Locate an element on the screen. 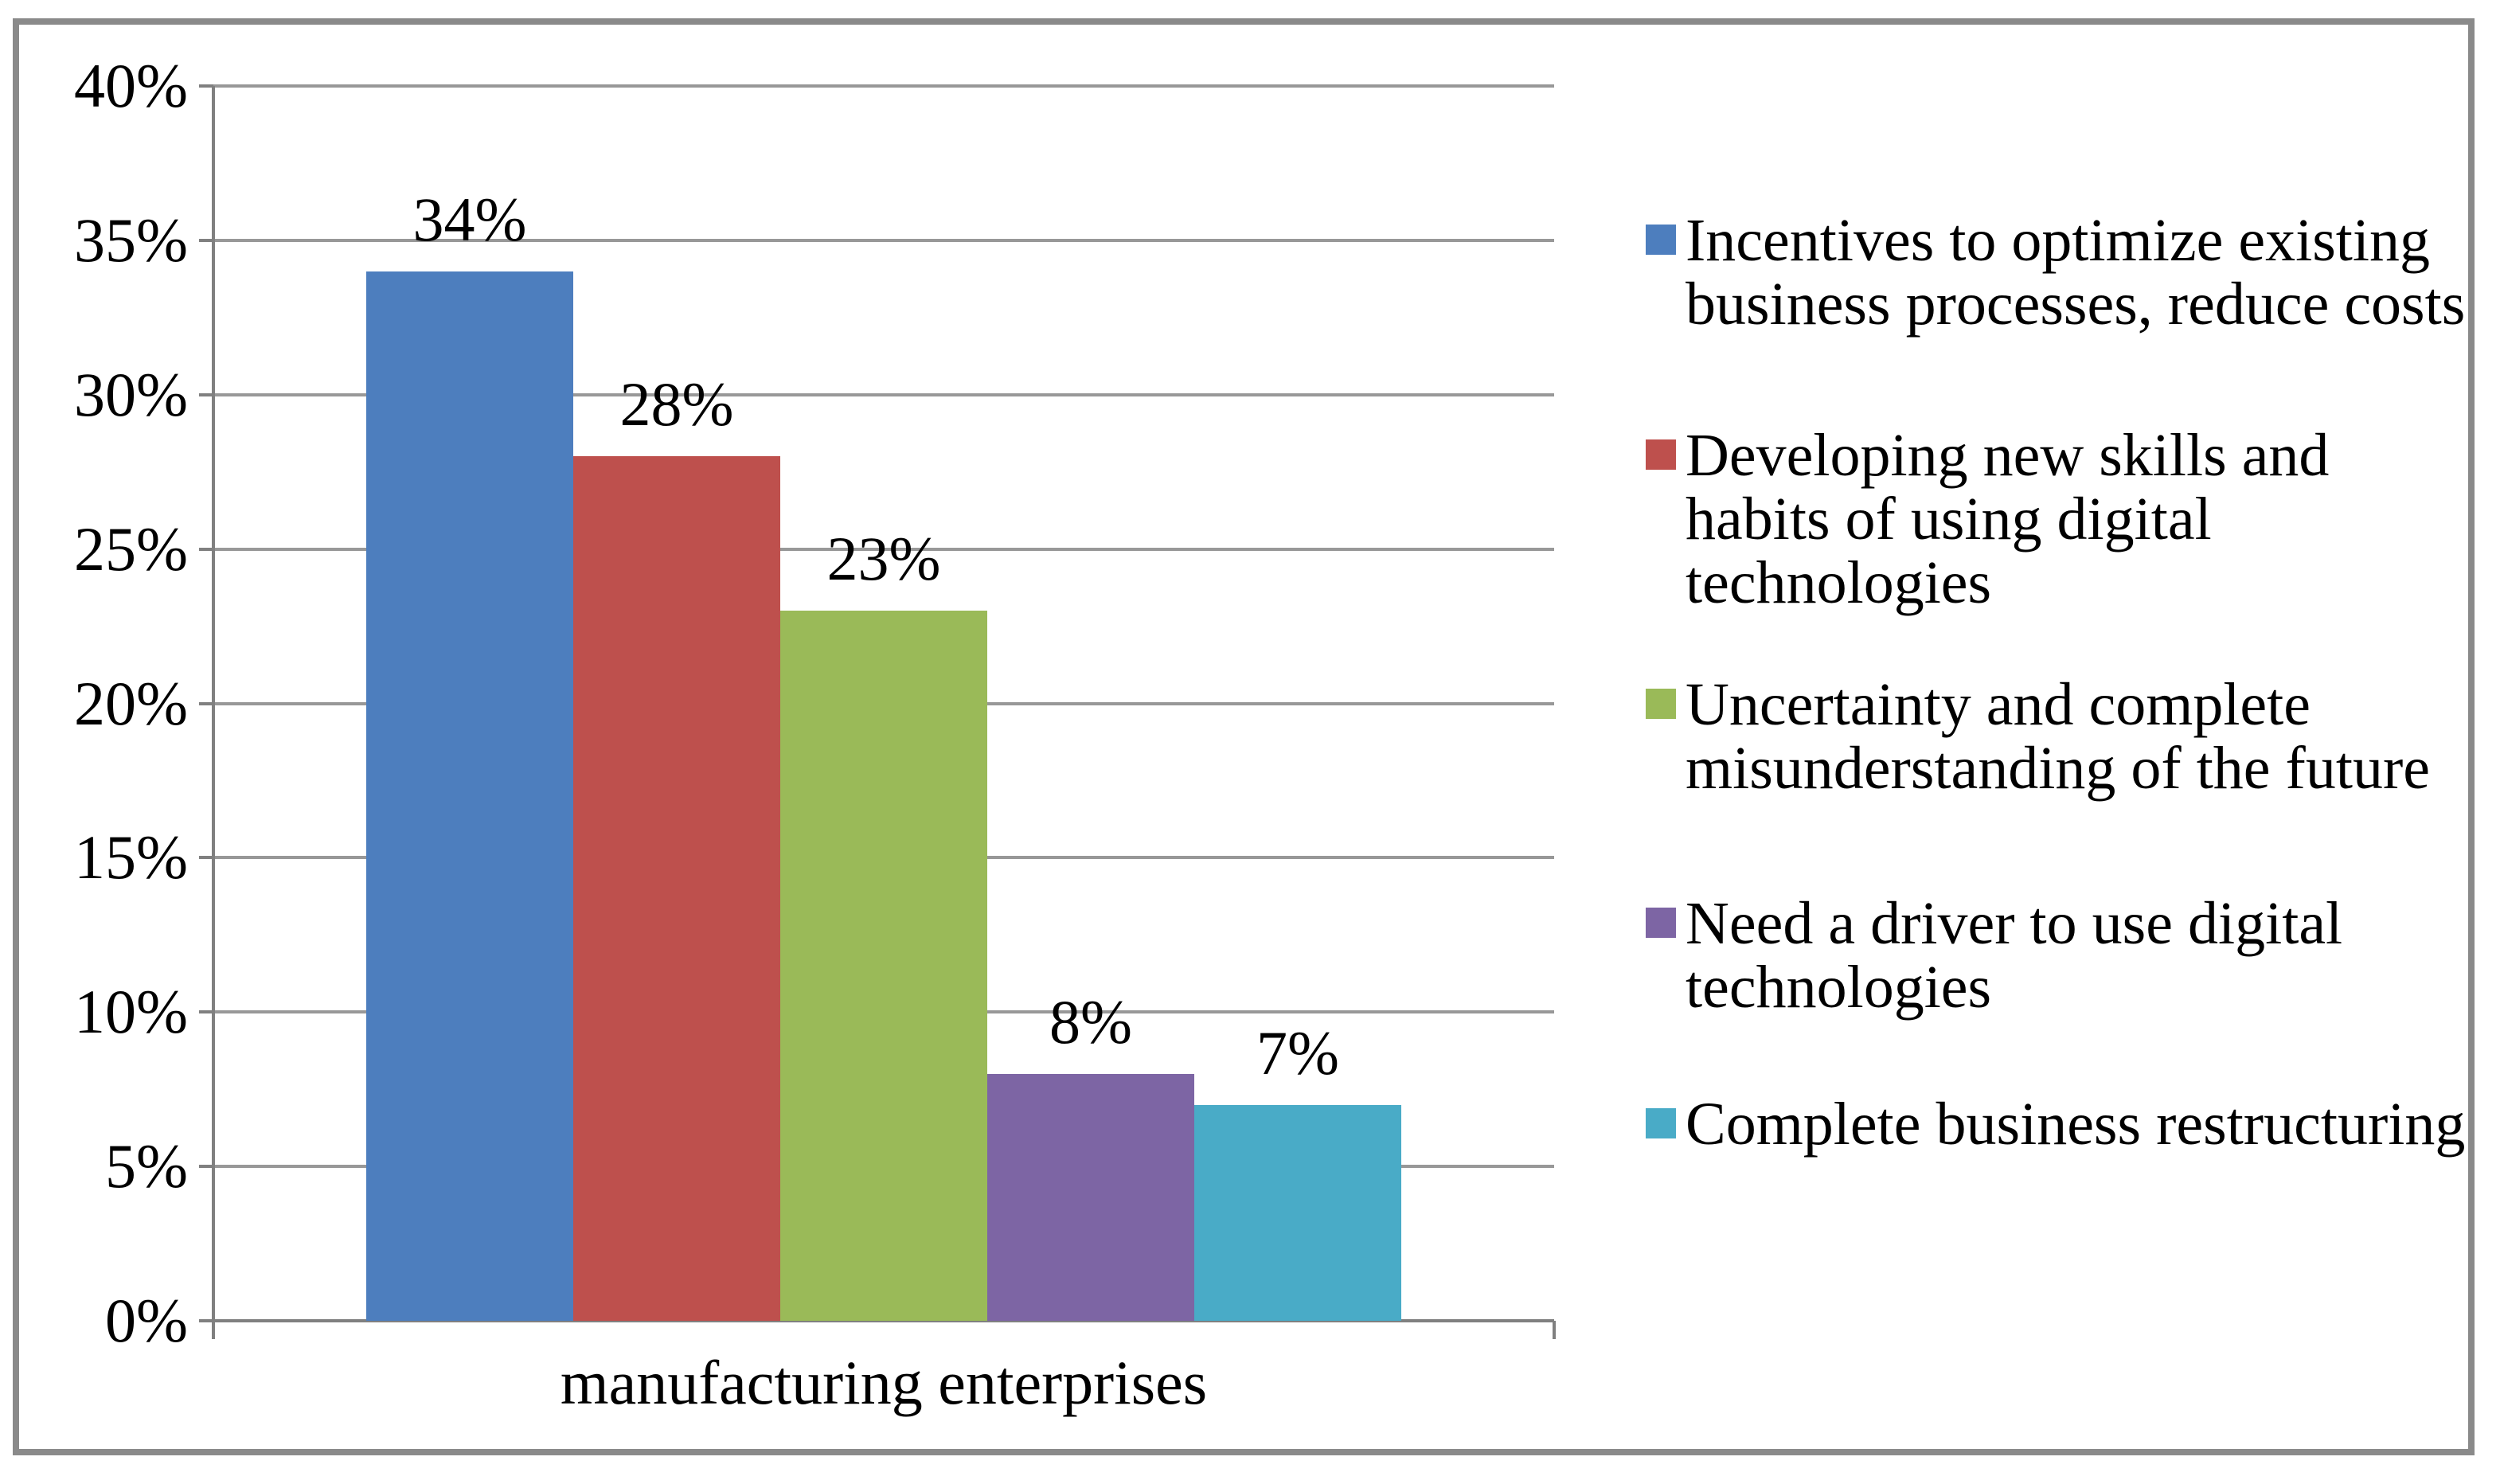  bar-value-label-1: 34% is located at coordinates (470, 219).